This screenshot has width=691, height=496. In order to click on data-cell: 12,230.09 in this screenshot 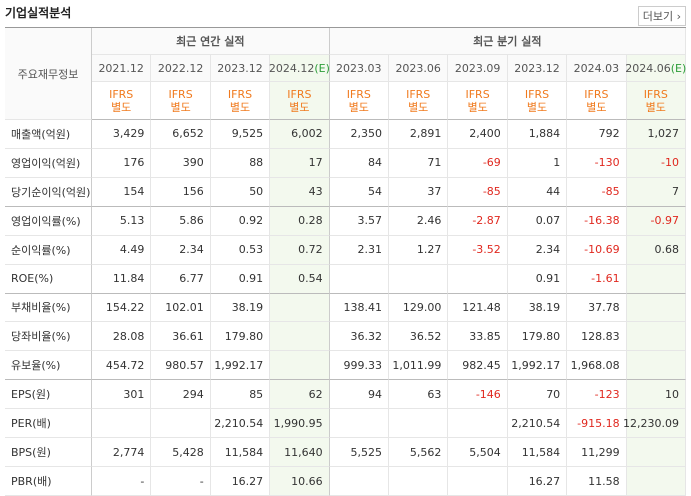, I will do `click(654, 424)`.